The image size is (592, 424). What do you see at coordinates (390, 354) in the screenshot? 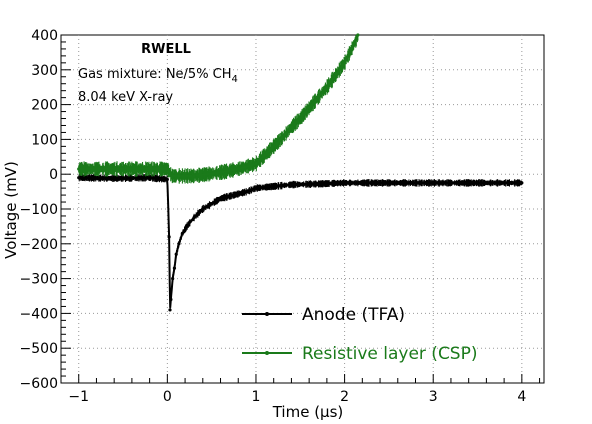
I see `legend-label-resistive: Resistive layer (CSP)` at bounding box center [390, 354].